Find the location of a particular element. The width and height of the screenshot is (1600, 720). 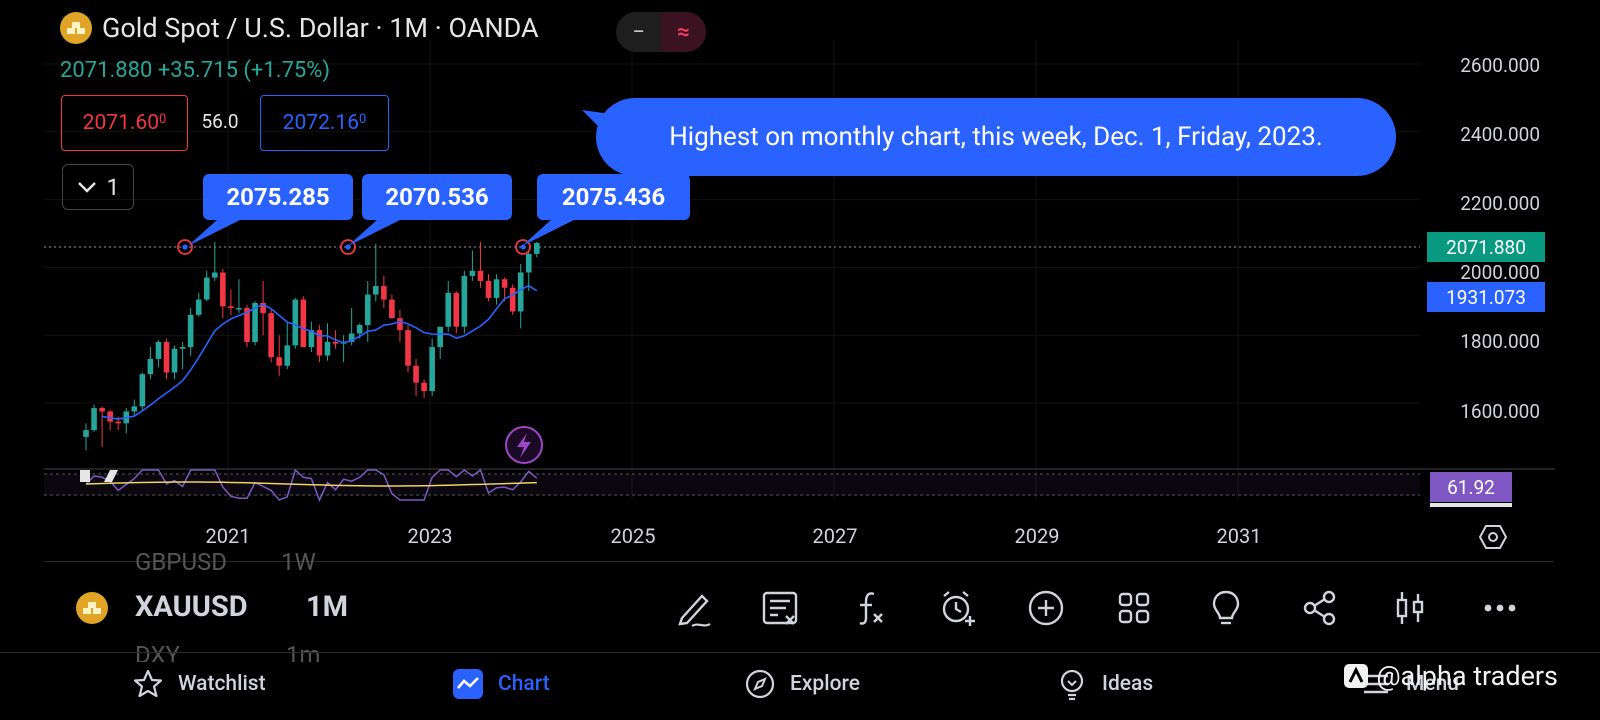

chart-title: Gold Spot / U.S. Dollar · 1M · OANDA is located at coordinates (299, 28).